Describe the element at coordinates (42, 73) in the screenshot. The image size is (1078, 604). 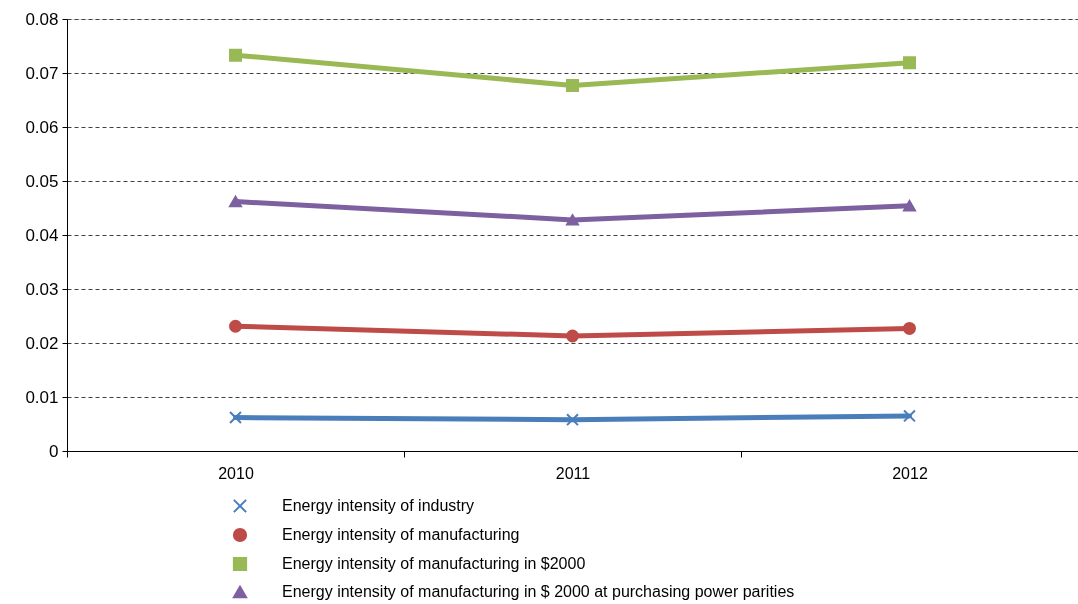
I see `y-tick-label: 0.07` at that location.